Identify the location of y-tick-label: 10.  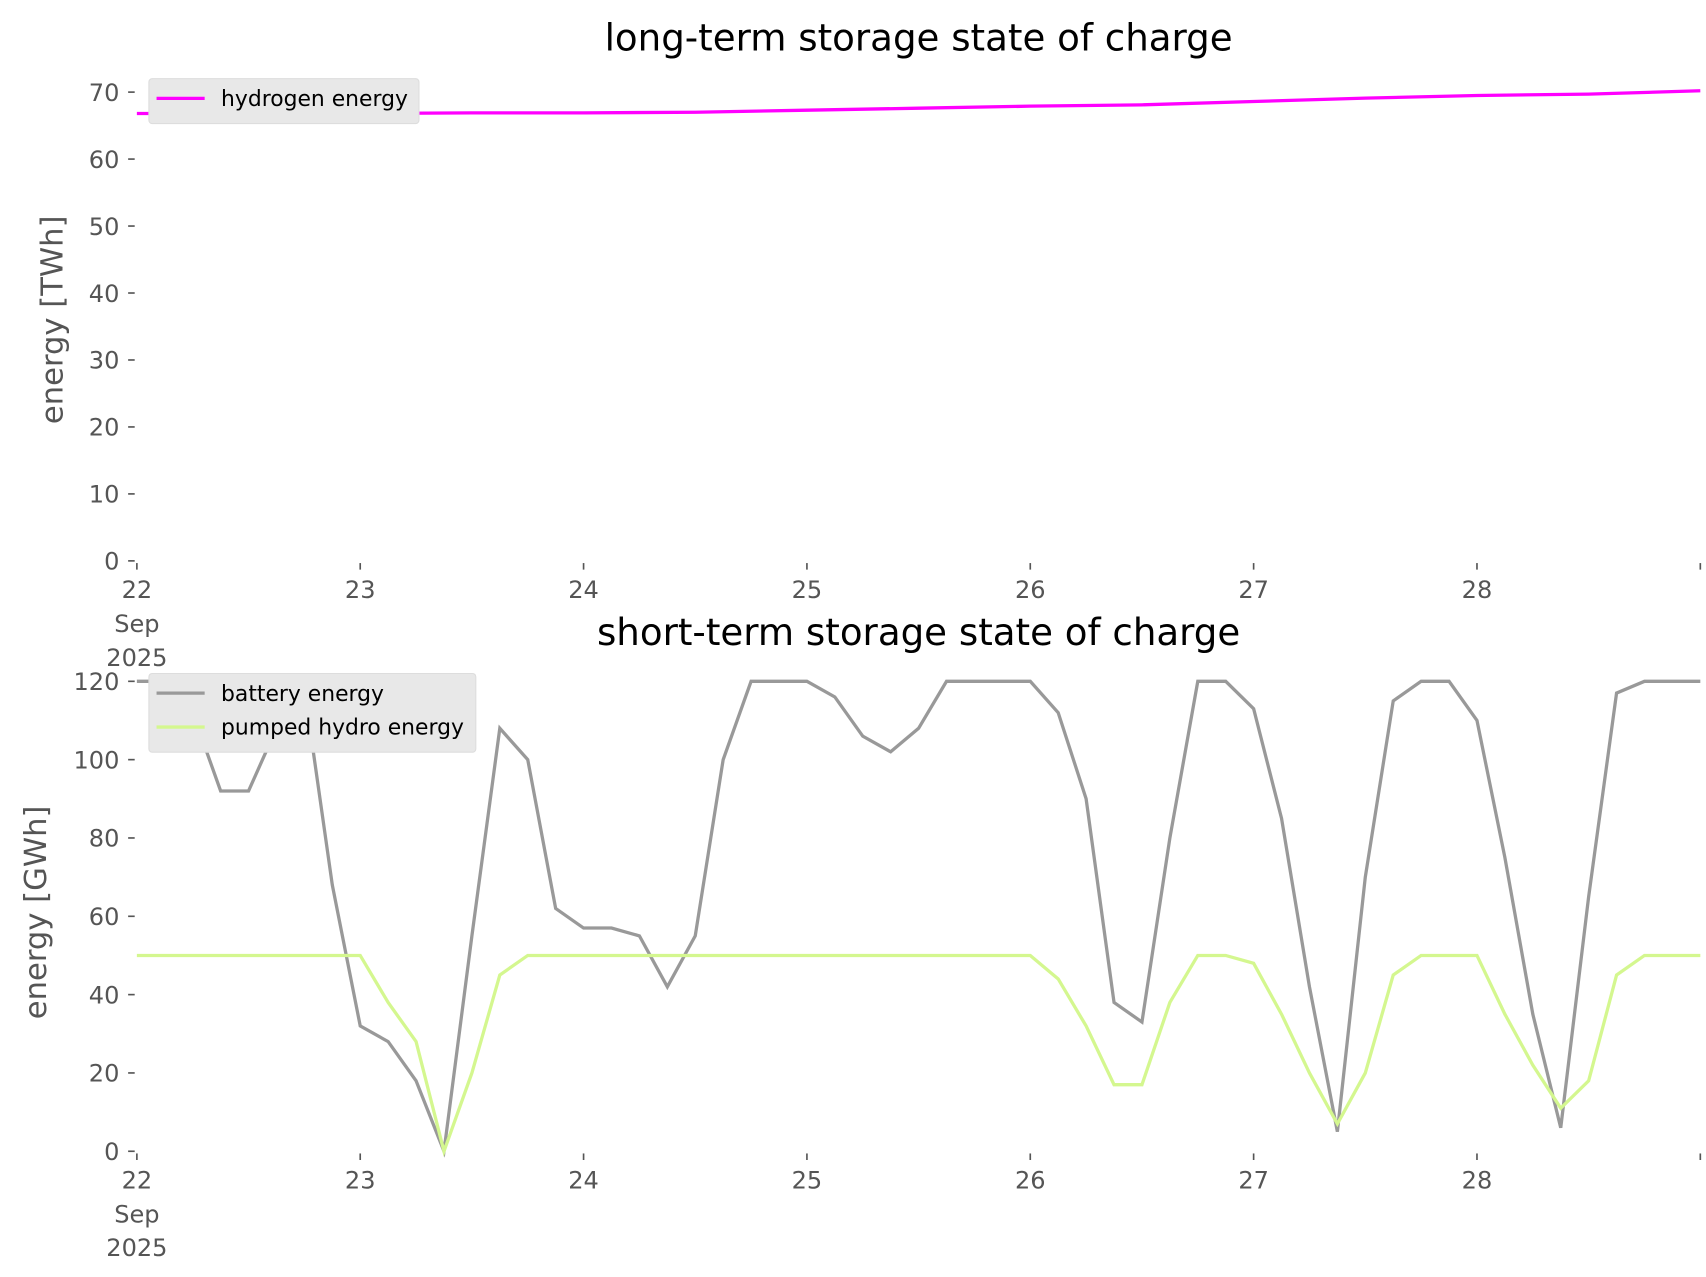
(104, 495).